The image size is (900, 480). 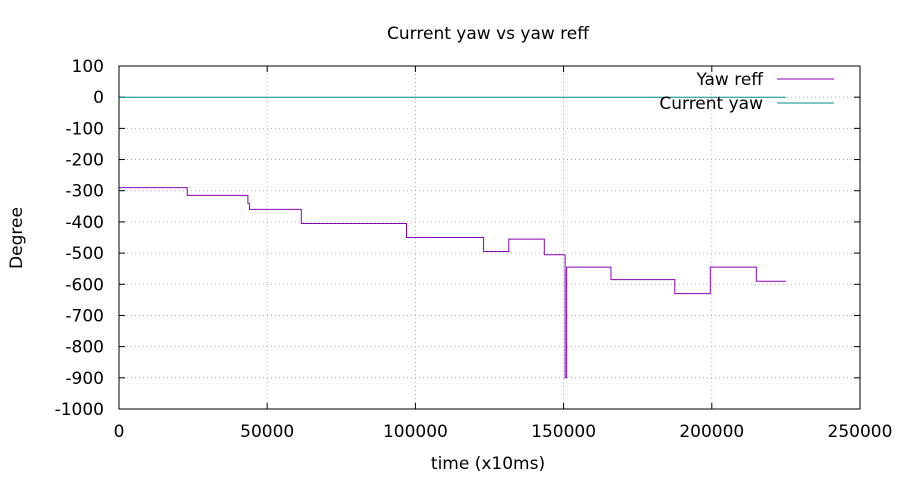 I want to click on legend-label-yaw-reff: Yaw reff, so click(x=729, y=80).